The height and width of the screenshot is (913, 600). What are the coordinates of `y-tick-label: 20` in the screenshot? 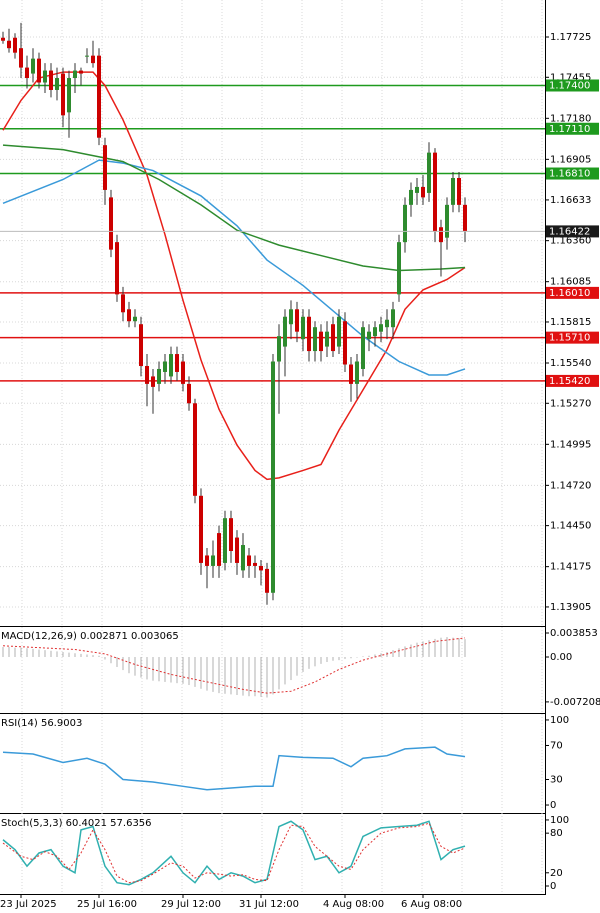 It's located at (556, 873).